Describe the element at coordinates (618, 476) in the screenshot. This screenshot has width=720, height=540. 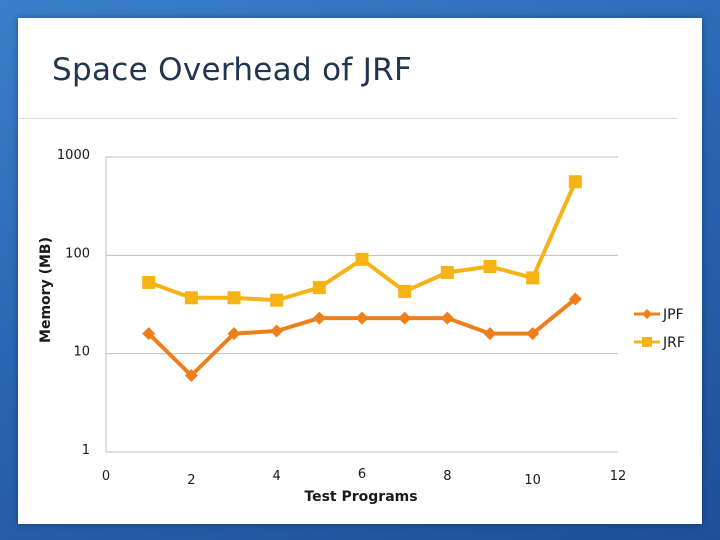
I see `x-tick-label: 12` at that location.